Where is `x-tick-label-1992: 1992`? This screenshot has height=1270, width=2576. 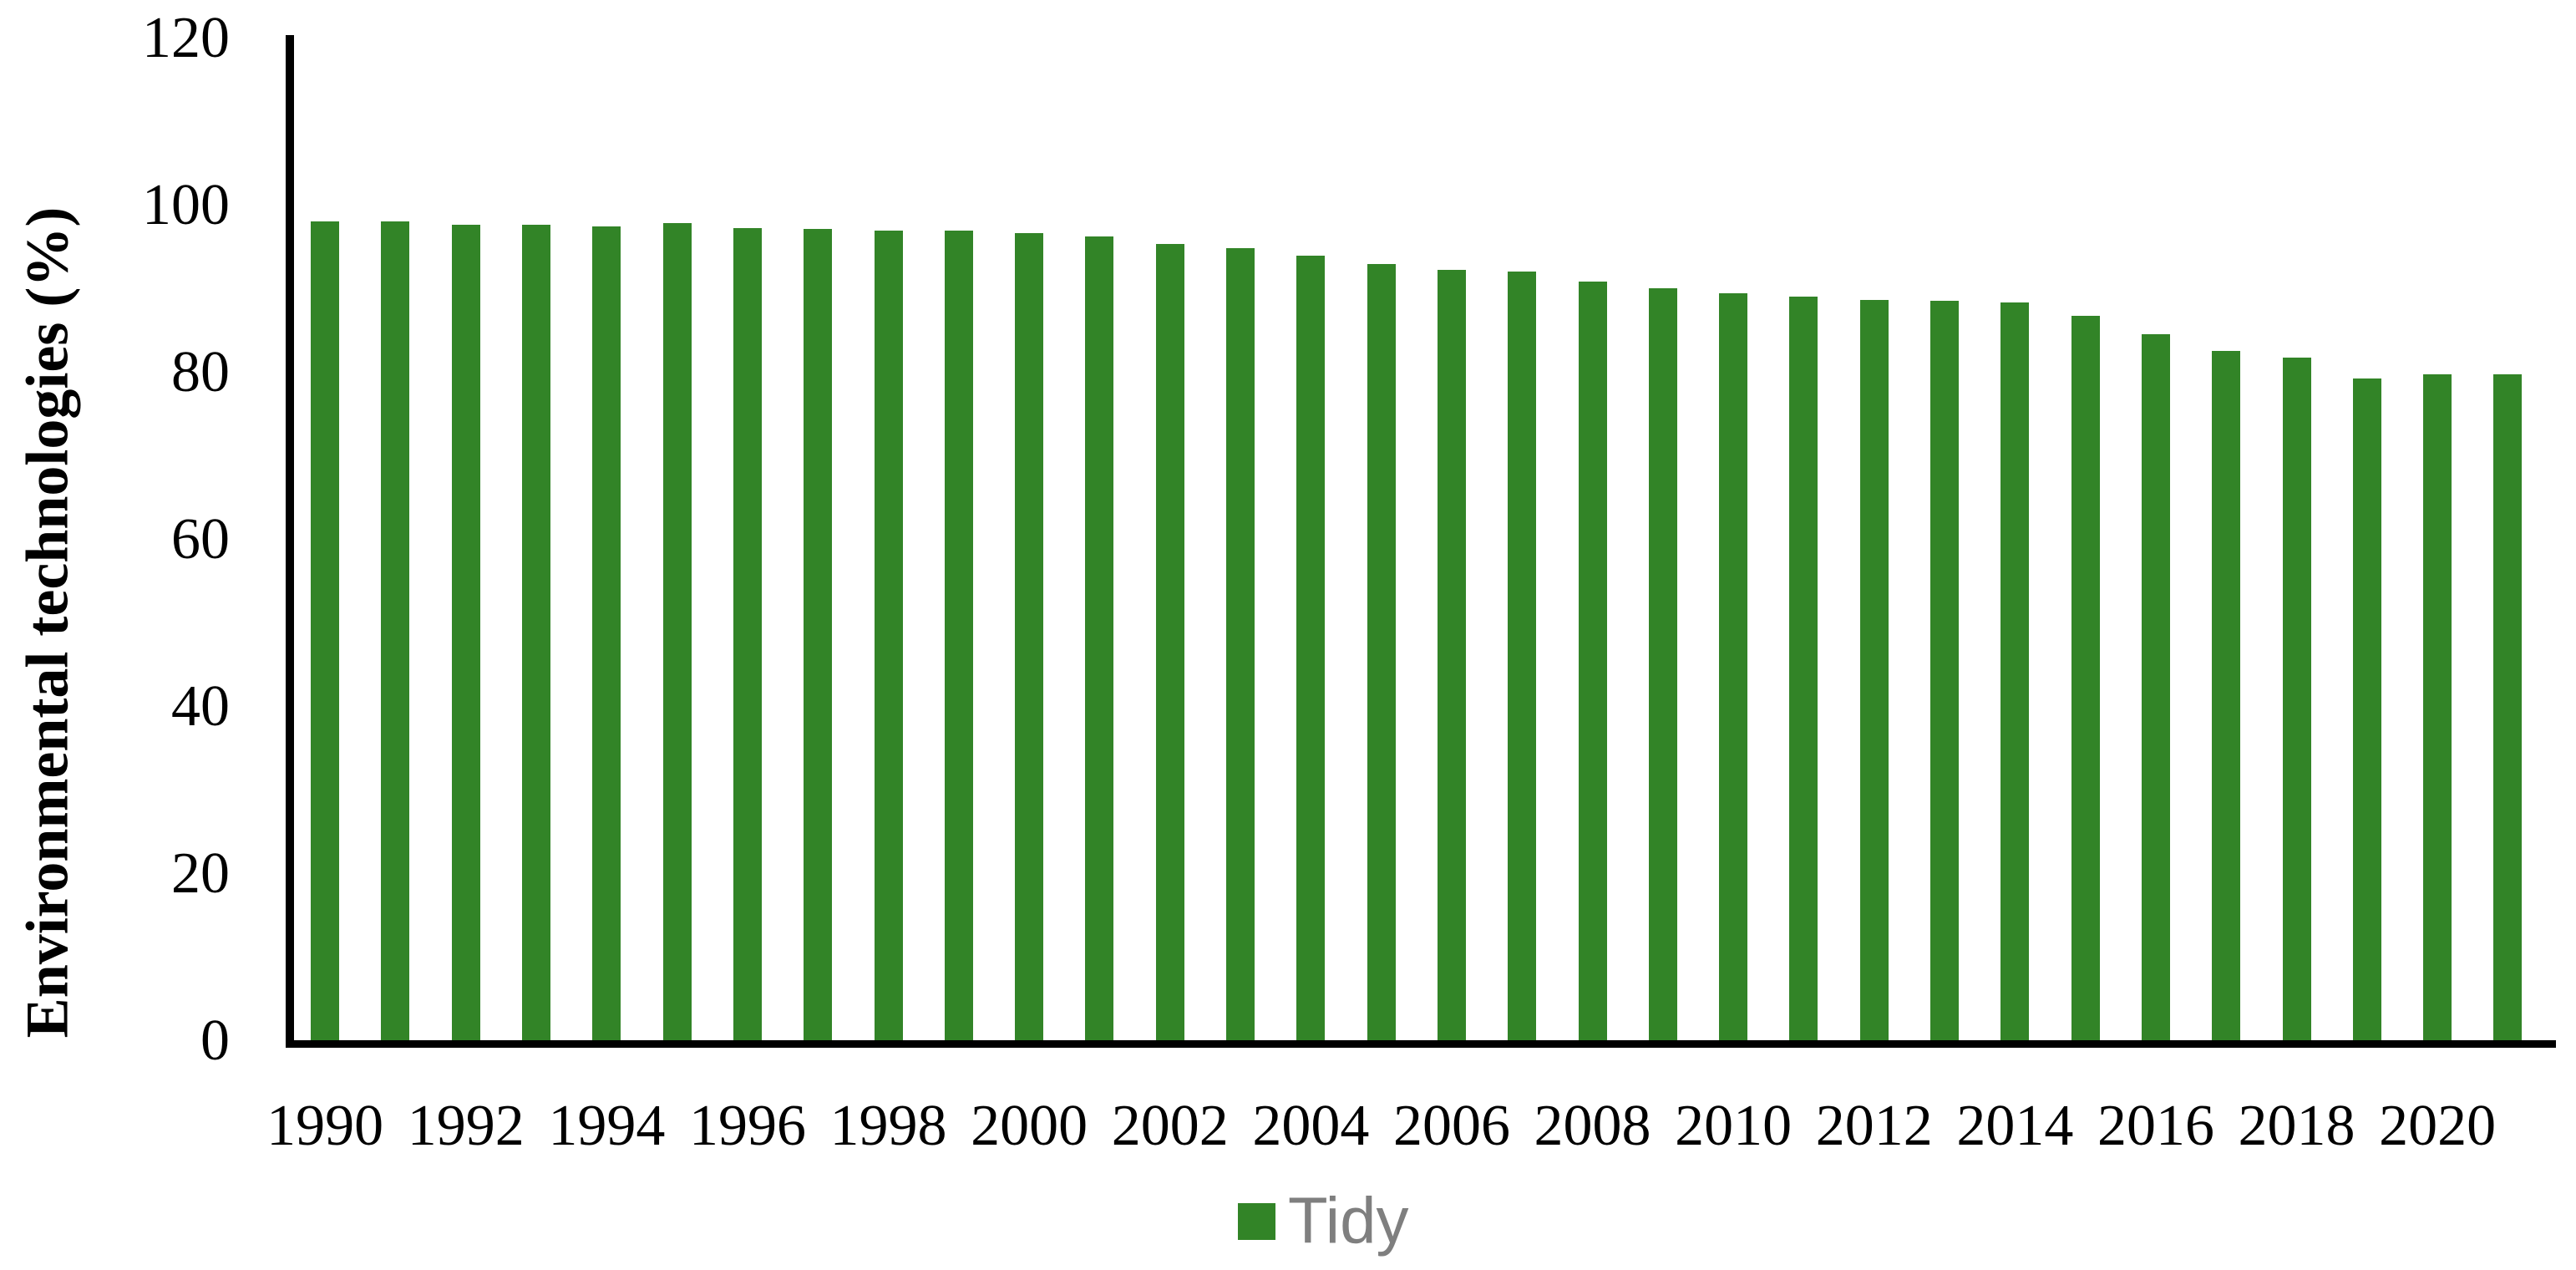 x-tick-label-1992: 1992 is located at coordinates (466, 1126).